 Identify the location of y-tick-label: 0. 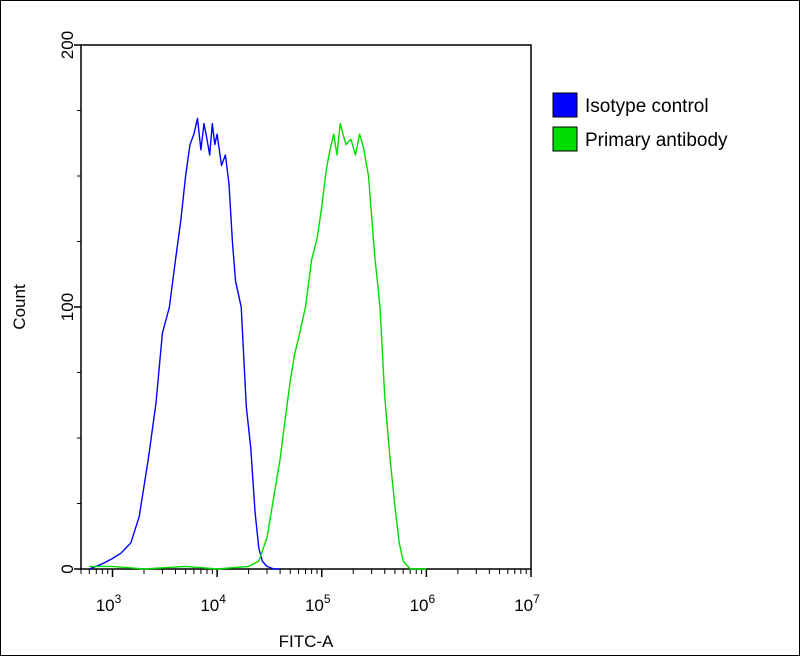
(67, 568).